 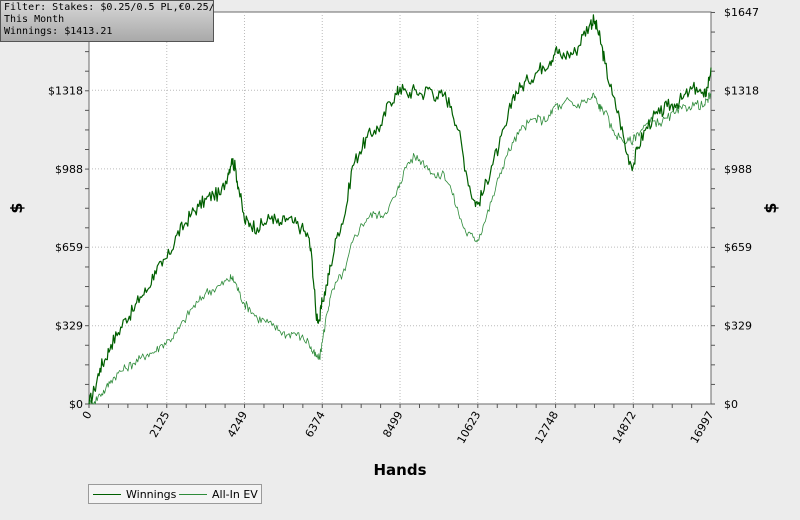 What do you see at coordinates (76, 404) in the screenshot?
I see `y-tick-label-left: $0` at bounding box center [76, 404].